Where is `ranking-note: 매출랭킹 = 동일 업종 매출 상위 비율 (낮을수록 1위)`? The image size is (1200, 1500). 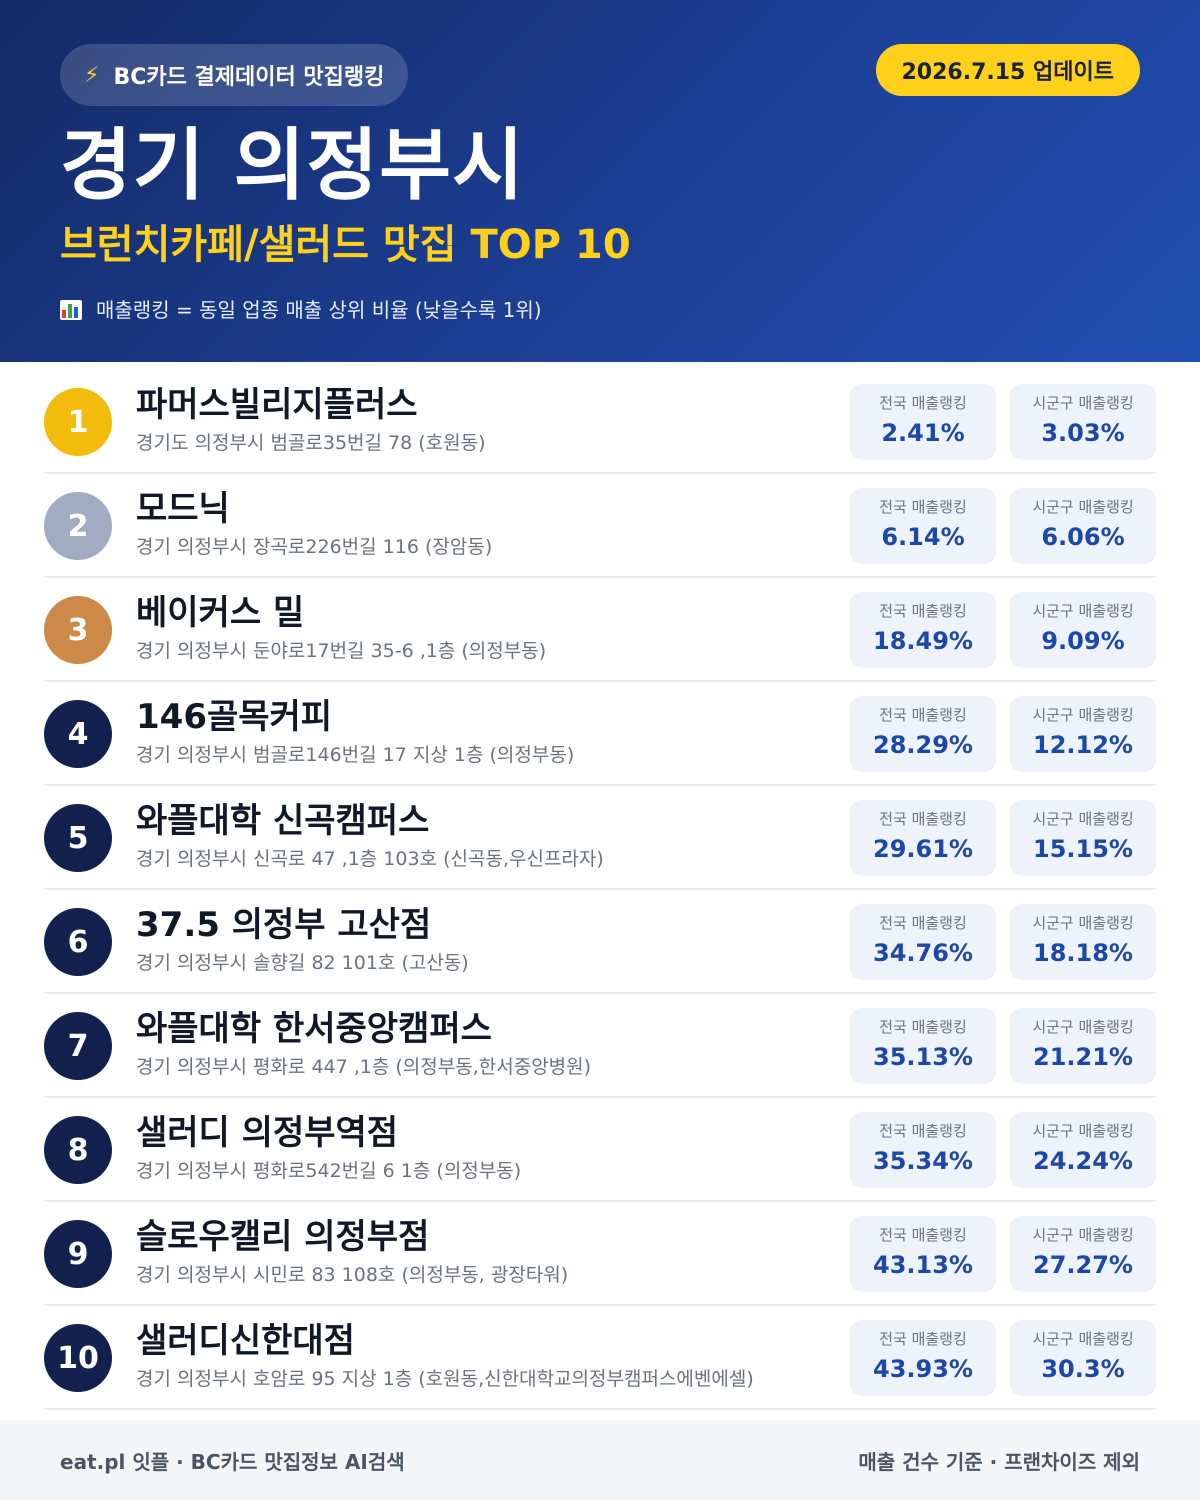 ranking-note: 매출랭킹 = 동일 업종 매출 상위 비율 (낮을수록 1위) is located at coordinates (301, 310).